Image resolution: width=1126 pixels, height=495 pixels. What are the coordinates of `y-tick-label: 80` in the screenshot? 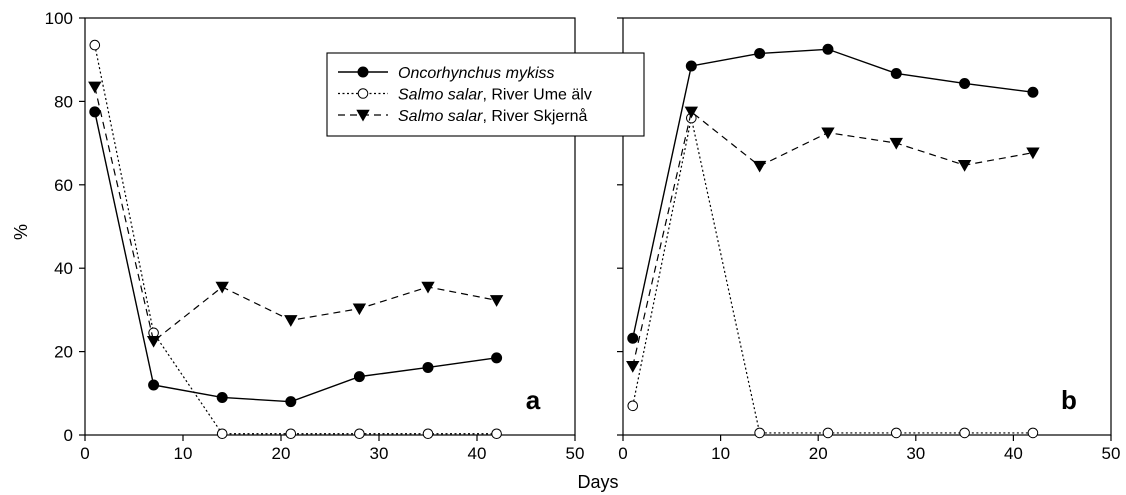 It's located at (63, 101).